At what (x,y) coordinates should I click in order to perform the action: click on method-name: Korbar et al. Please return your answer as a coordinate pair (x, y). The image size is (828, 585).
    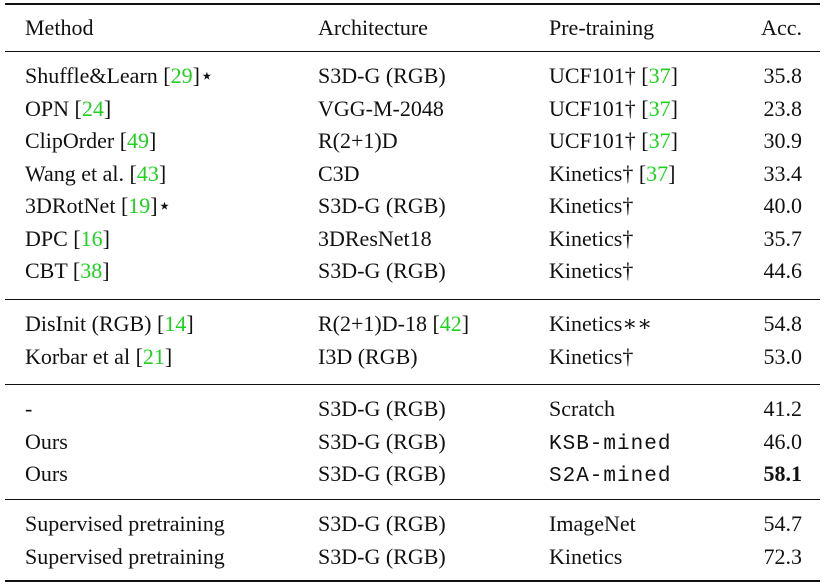
    Looking at the image, I should click on (78, 356).